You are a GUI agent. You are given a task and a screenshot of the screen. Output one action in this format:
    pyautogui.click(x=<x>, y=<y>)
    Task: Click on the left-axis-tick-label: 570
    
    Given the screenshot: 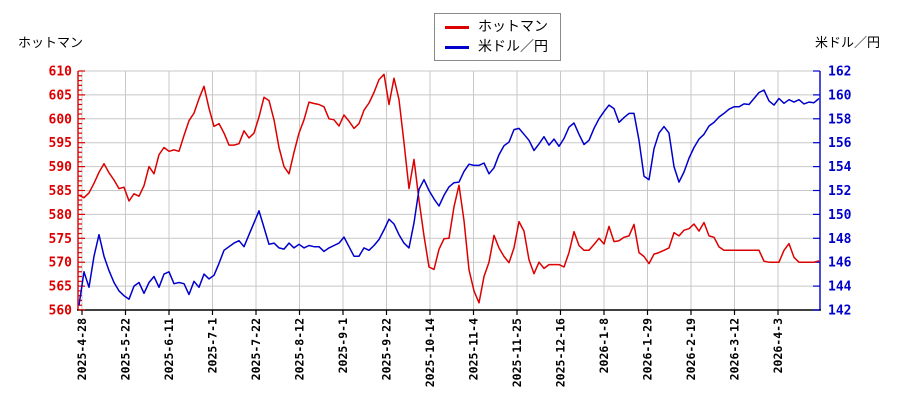 What is the action you would take?
    pyautogui.click(x=61, y=263)
    